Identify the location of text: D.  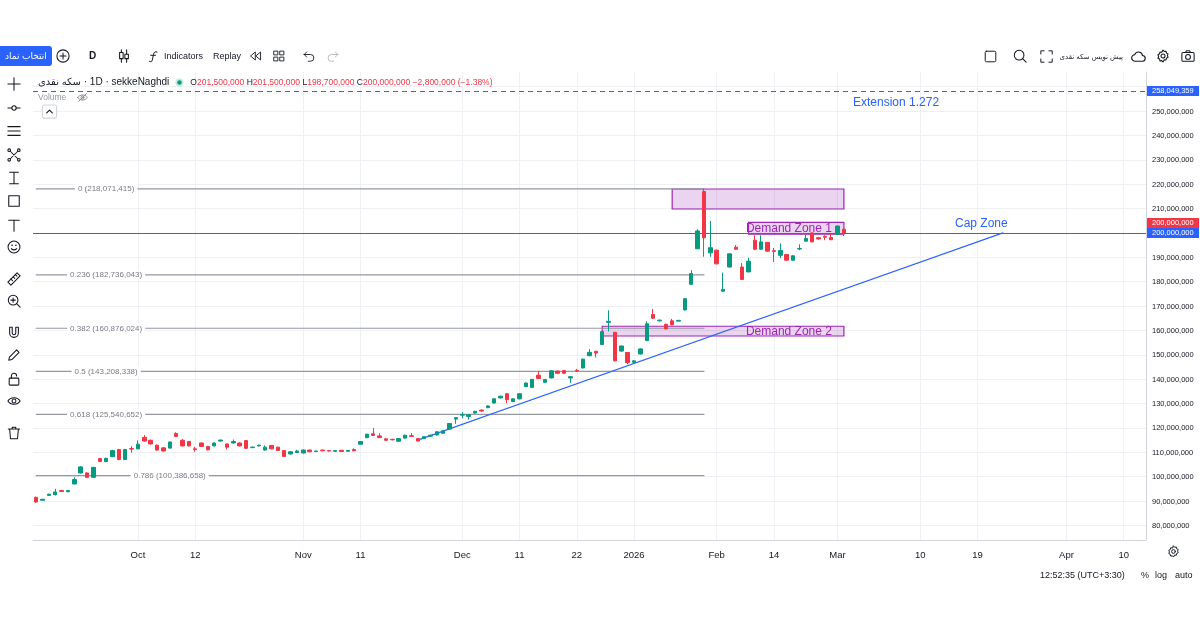
(93, 55).